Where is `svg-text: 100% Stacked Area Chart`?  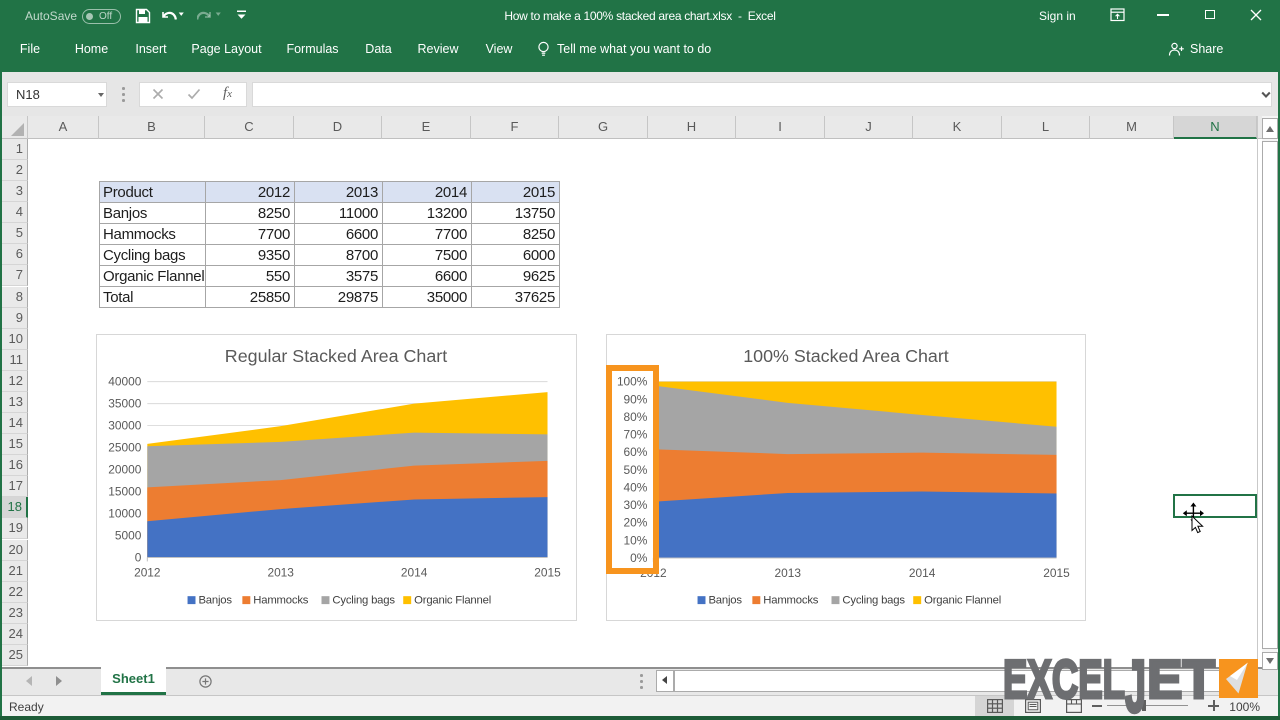
svg-text: 100% Stacked Area Chart is located at coordinates (846, 356).